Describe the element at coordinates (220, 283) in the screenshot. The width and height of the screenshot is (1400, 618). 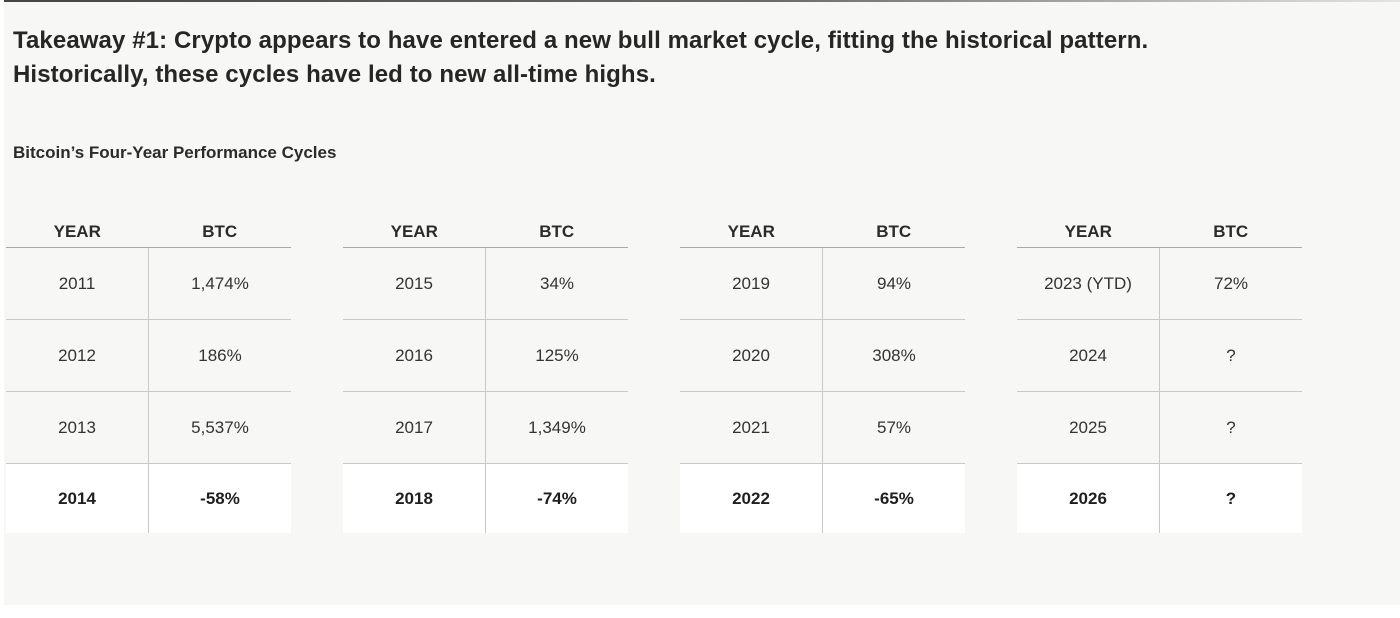
I see `btc-cell: 1,474%` at that location.